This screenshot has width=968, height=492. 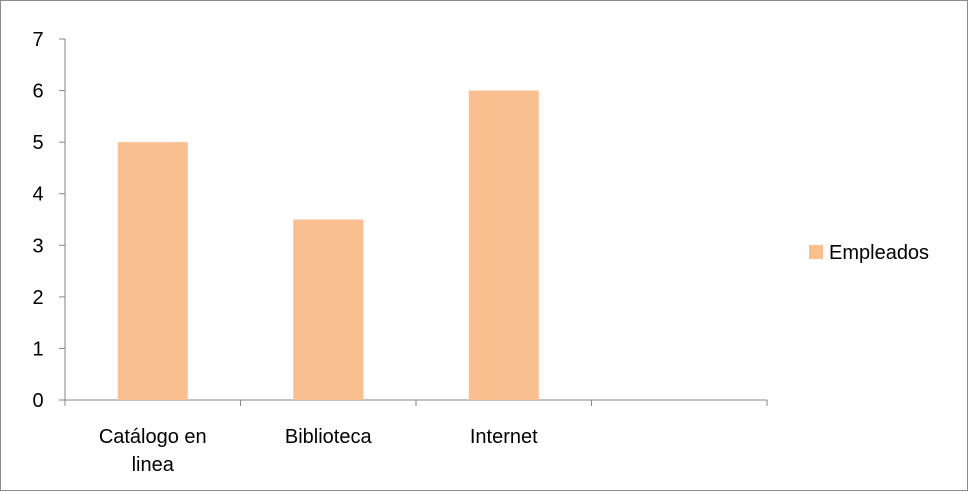 I want to click on y-tick-label: 6, so click(x=37, y=92).